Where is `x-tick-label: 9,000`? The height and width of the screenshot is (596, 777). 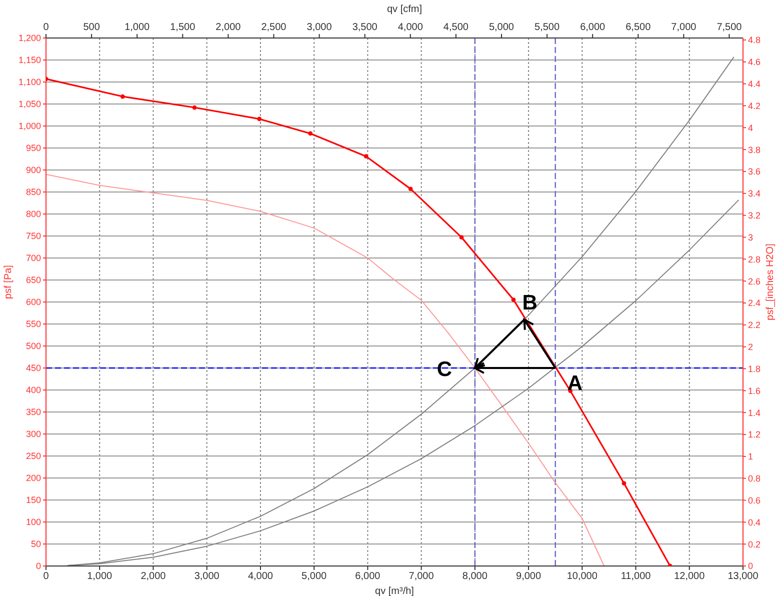 x-tick-label: 9,000 is located at coordinates (529, 576).